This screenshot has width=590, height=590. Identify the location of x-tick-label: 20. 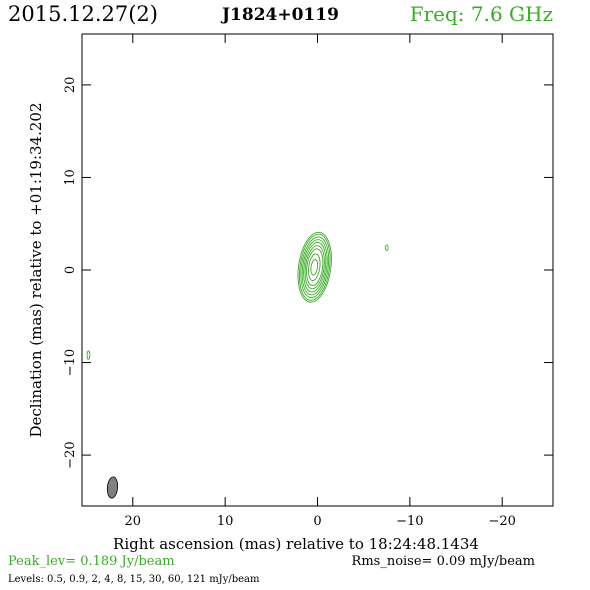
(133, 521).